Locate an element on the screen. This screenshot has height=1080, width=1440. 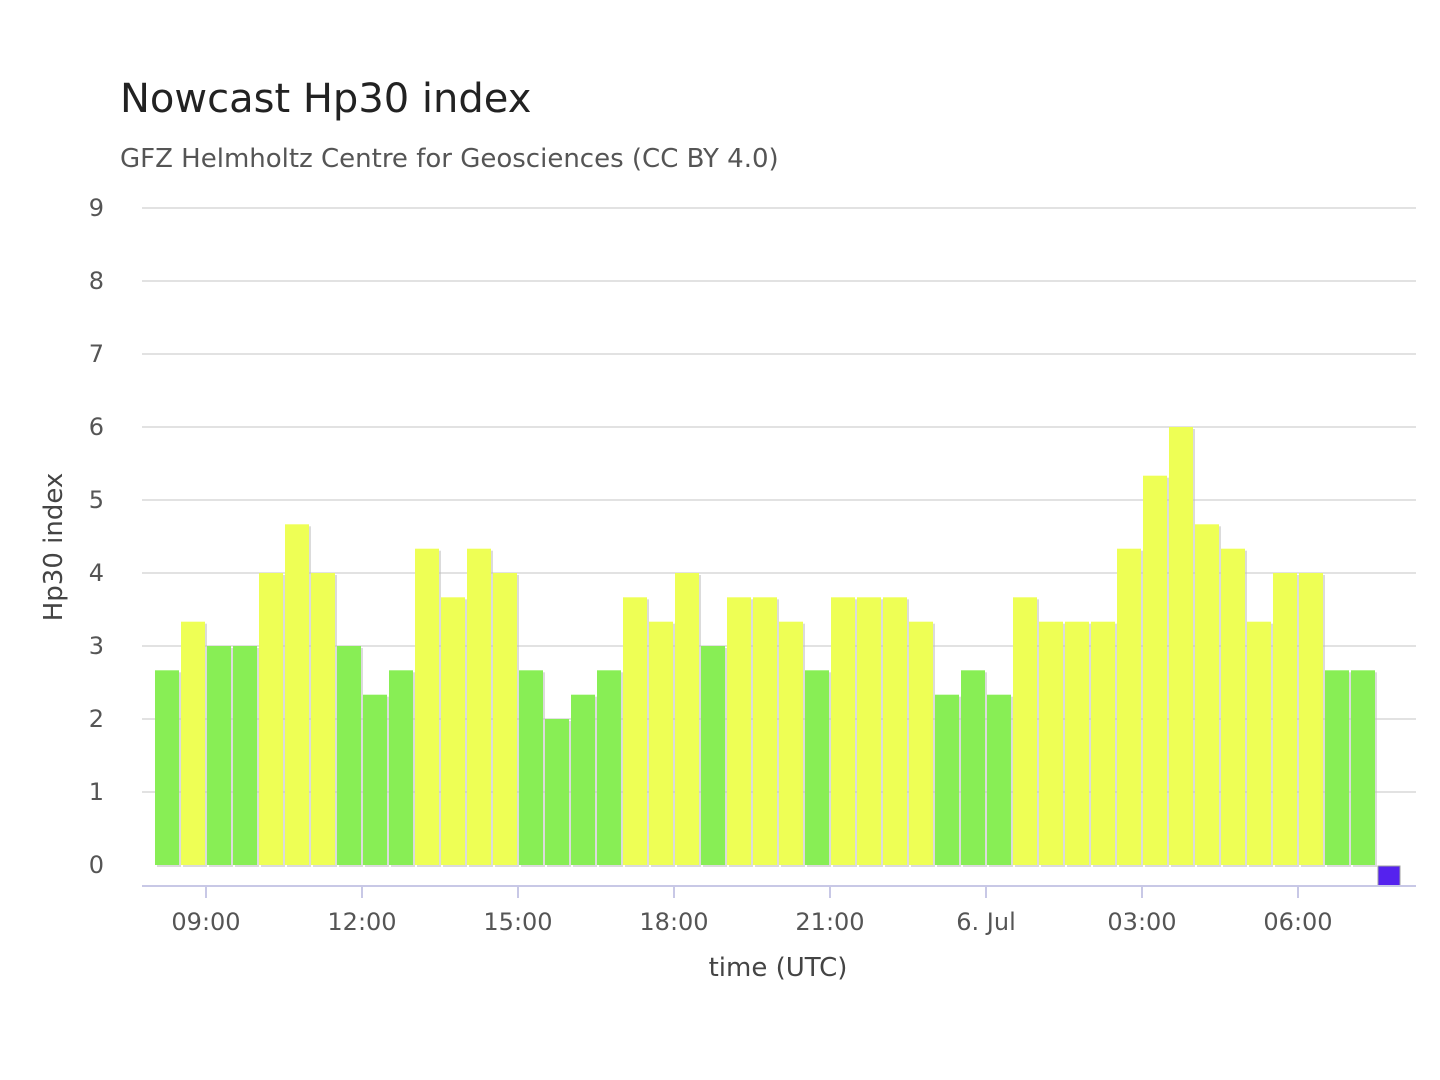
x-tick-label: 18:00 is located at coordinates (673, 922).